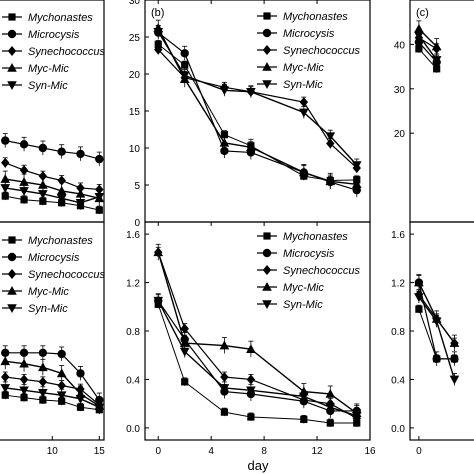 The image size is (474, 474). I want to click on panel-frame-left-bottom, so click(52, 331).